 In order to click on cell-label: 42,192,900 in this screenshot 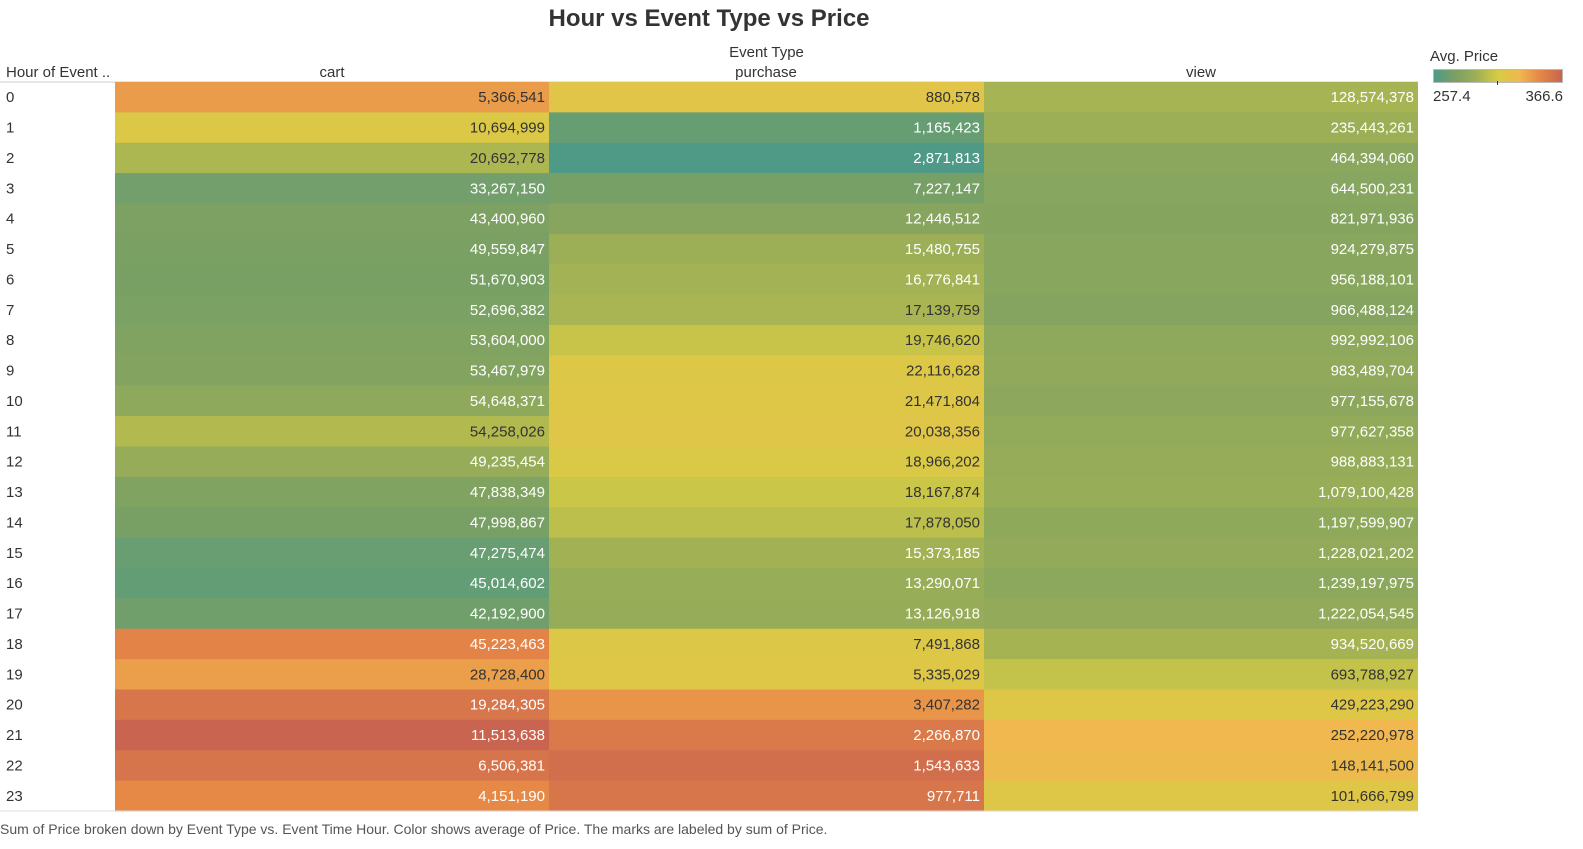, I will do `click(507, 614)`.